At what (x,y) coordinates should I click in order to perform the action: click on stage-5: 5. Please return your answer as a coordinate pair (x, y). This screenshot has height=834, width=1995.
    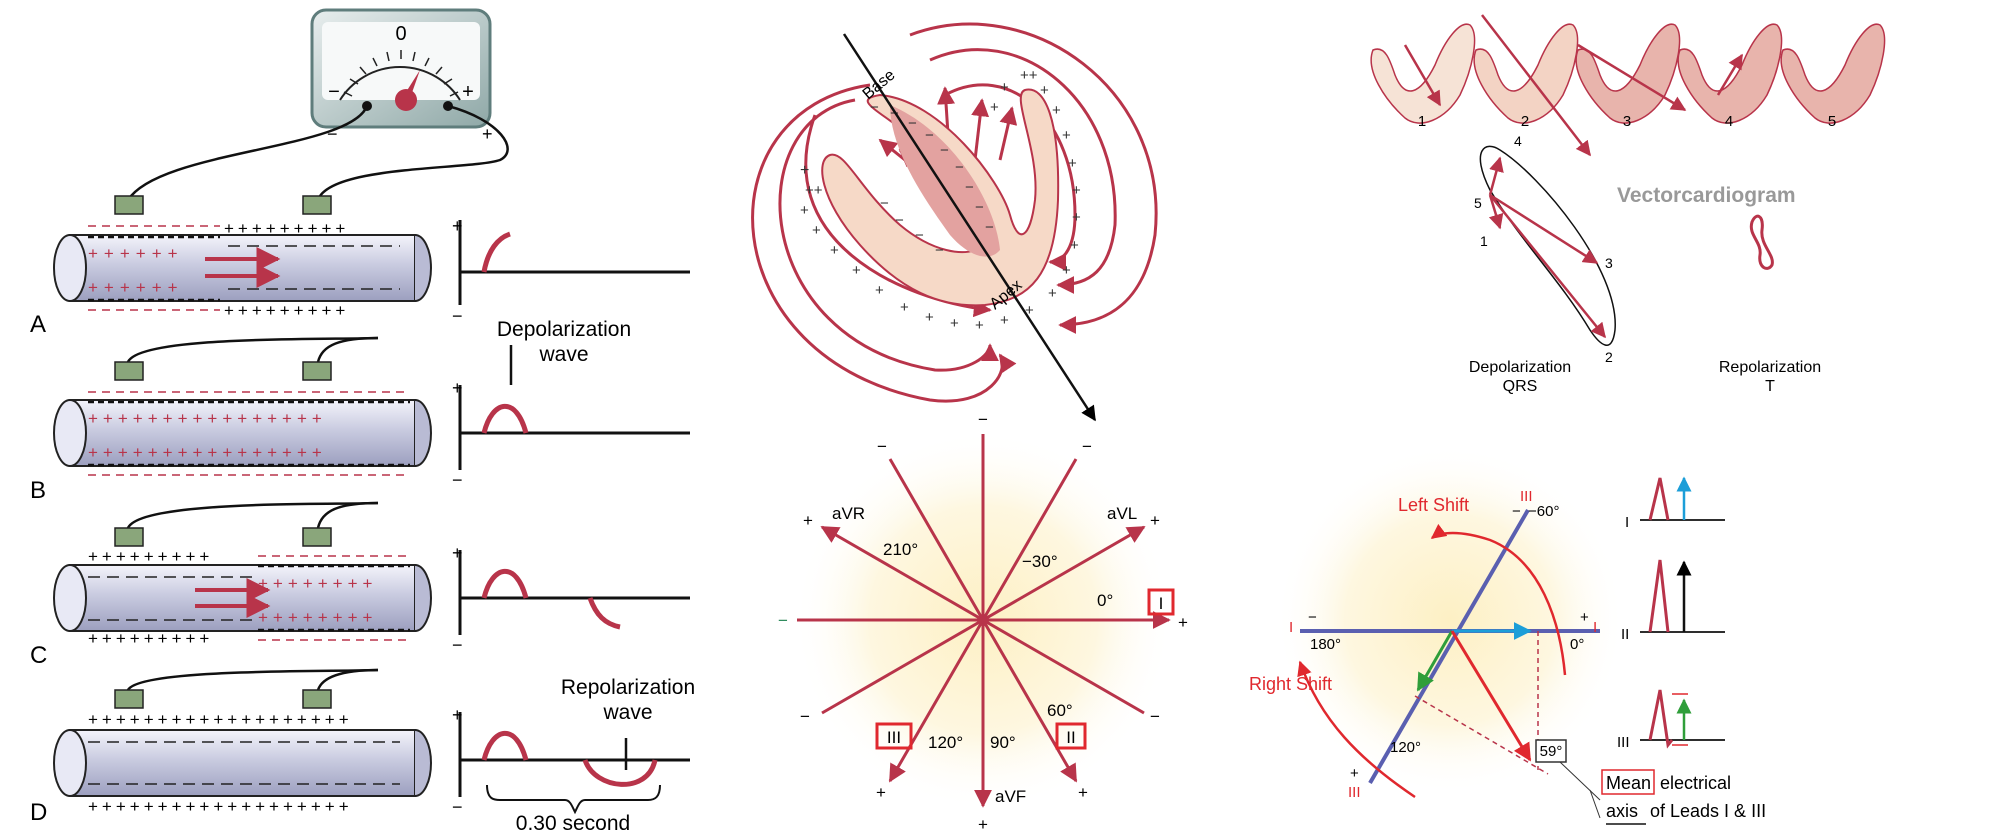
    Looking at the image, I should click on (1832, 121).